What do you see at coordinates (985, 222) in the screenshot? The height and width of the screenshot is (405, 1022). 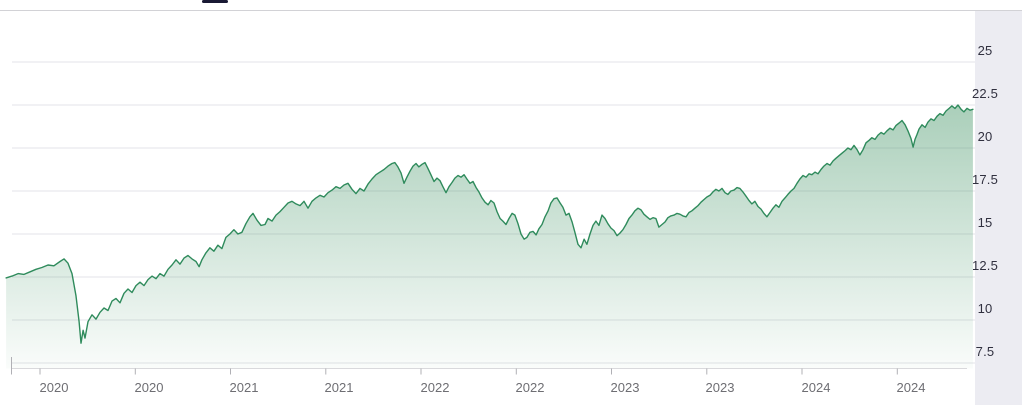 I see `y-axis-label: 15` at bounding box center [985, 222].